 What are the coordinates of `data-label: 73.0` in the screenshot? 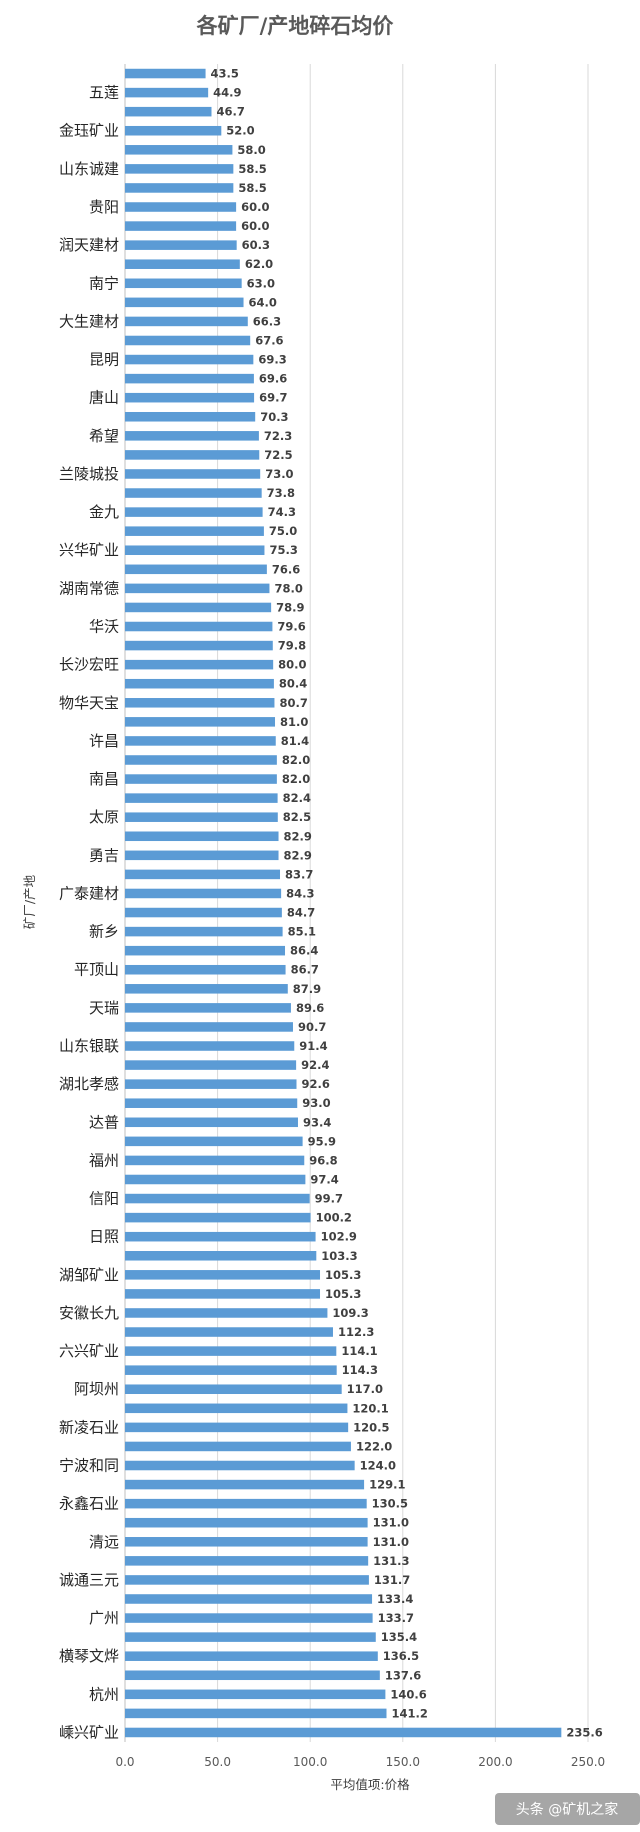 It's located at (279, 474).